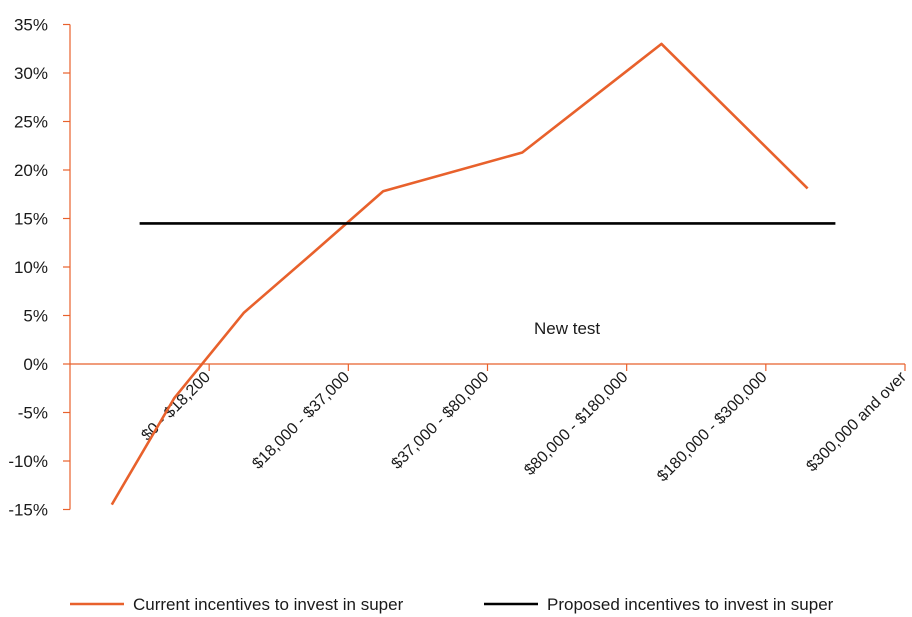 The width and height of the screenshot is (912, 617). I want to click on y-tick-label: 30%, so click(31, 73).